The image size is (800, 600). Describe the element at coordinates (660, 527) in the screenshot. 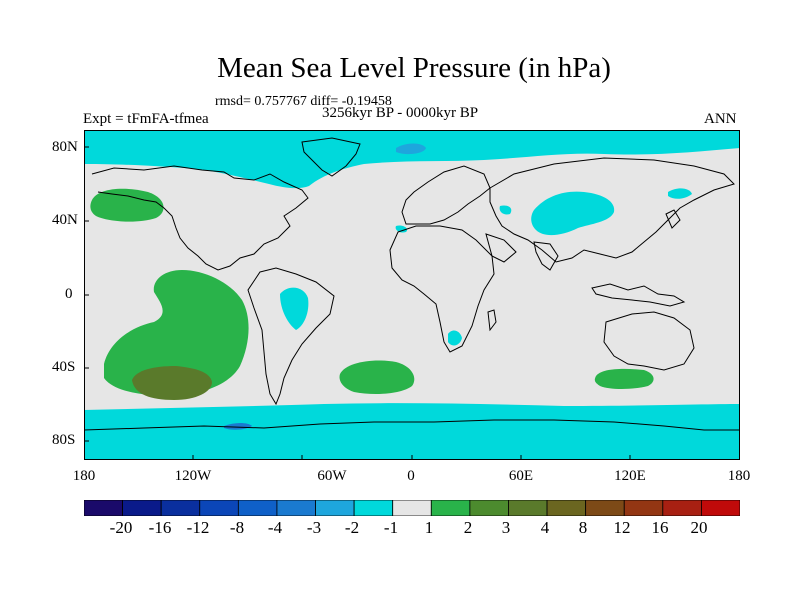

I see `colorbar-label: 16` at that location.